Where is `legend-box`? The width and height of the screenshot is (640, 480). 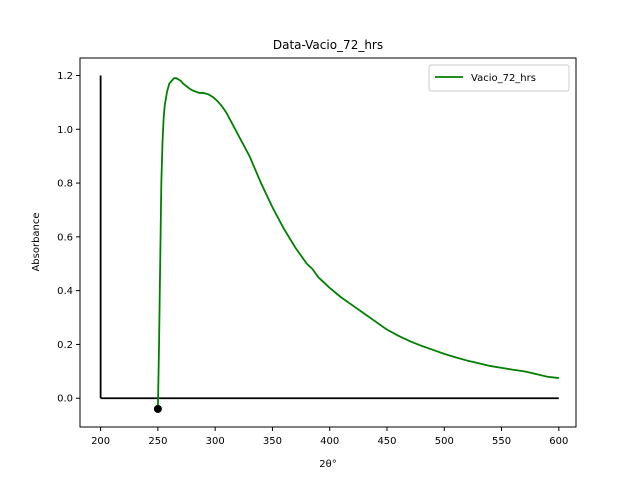 legend-box is located at coordinates (499, 78).